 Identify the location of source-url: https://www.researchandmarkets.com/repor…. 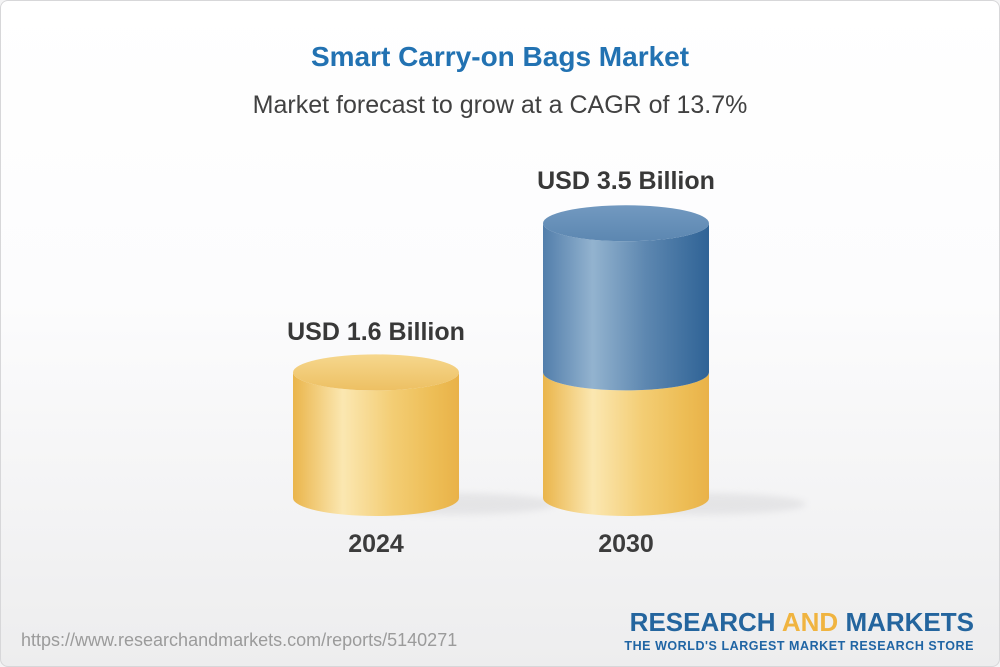
(239, 640).